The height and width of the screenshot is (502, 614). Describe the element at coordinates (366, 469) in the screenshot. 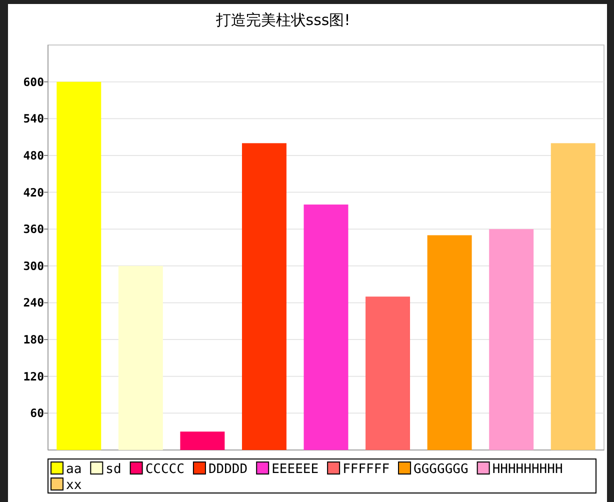

I see `legend-label: FFFFFF` at that location.